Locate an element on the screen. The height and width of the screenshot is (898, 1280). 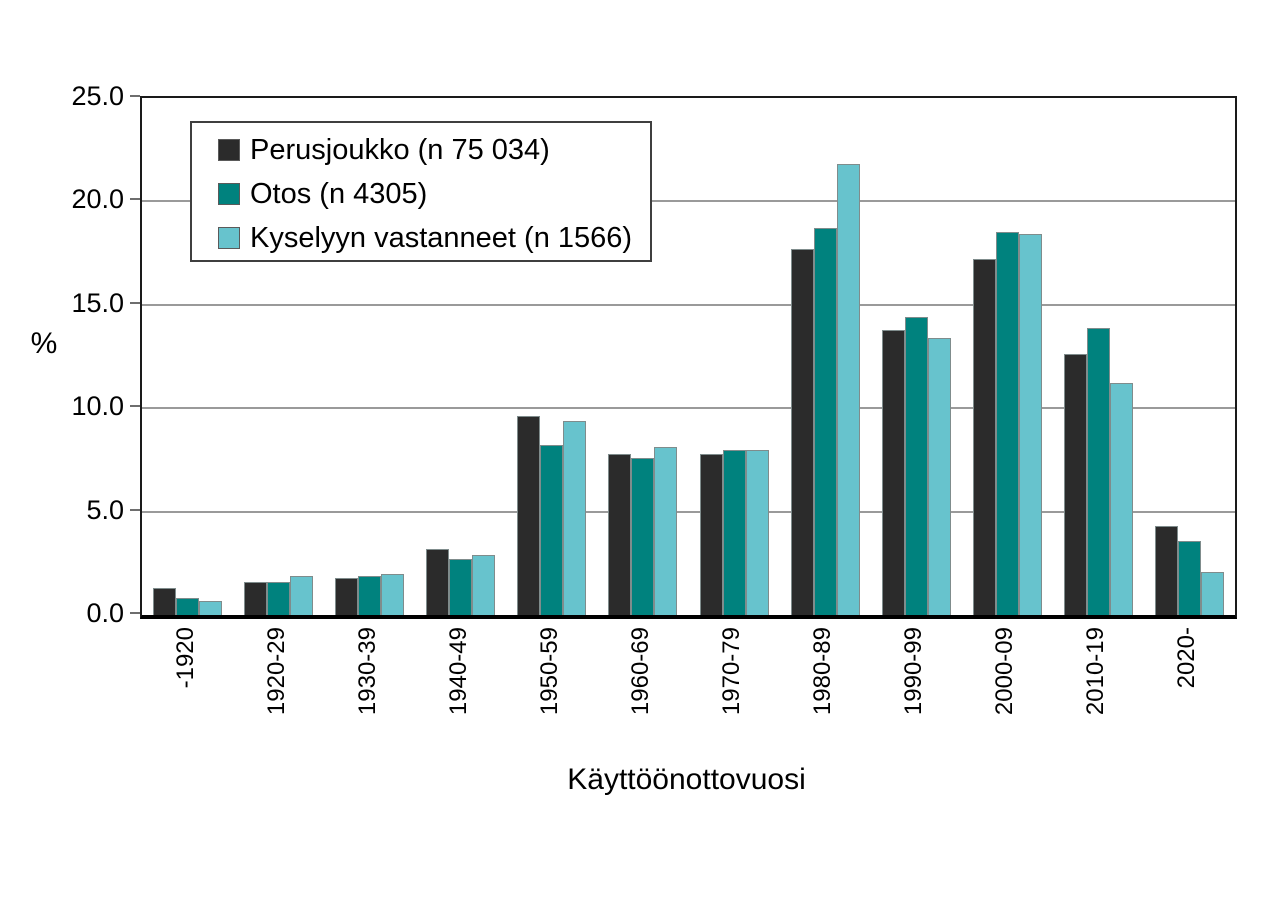
legend-label: Otos (n 4305) is located at coordinates (339, 194).